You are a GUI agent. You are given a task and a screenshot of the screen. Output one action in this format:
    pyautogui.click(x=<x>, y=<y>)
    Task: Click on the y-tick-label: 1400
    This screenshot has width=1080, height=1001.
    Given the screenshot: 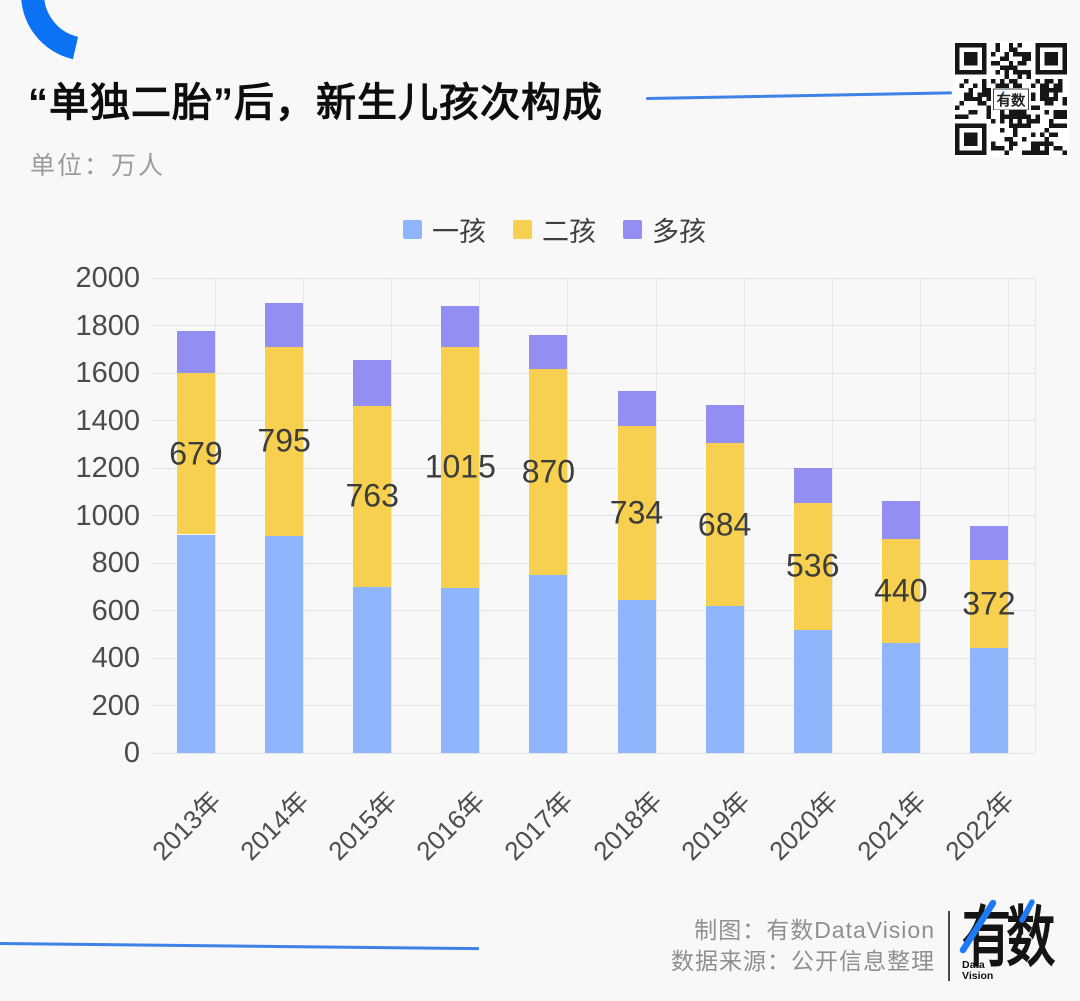 What is the action you would take?
    pyautogui.click(x=107, y=420)
    